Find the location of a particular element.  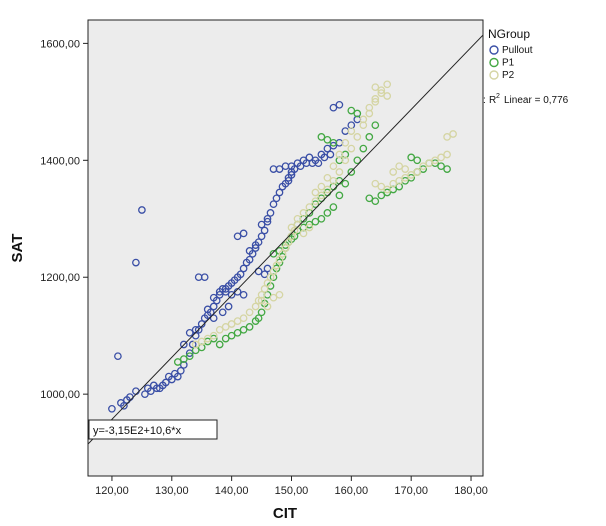

svg-text: Linear = 0,776 is located at coordinates (536, 100).